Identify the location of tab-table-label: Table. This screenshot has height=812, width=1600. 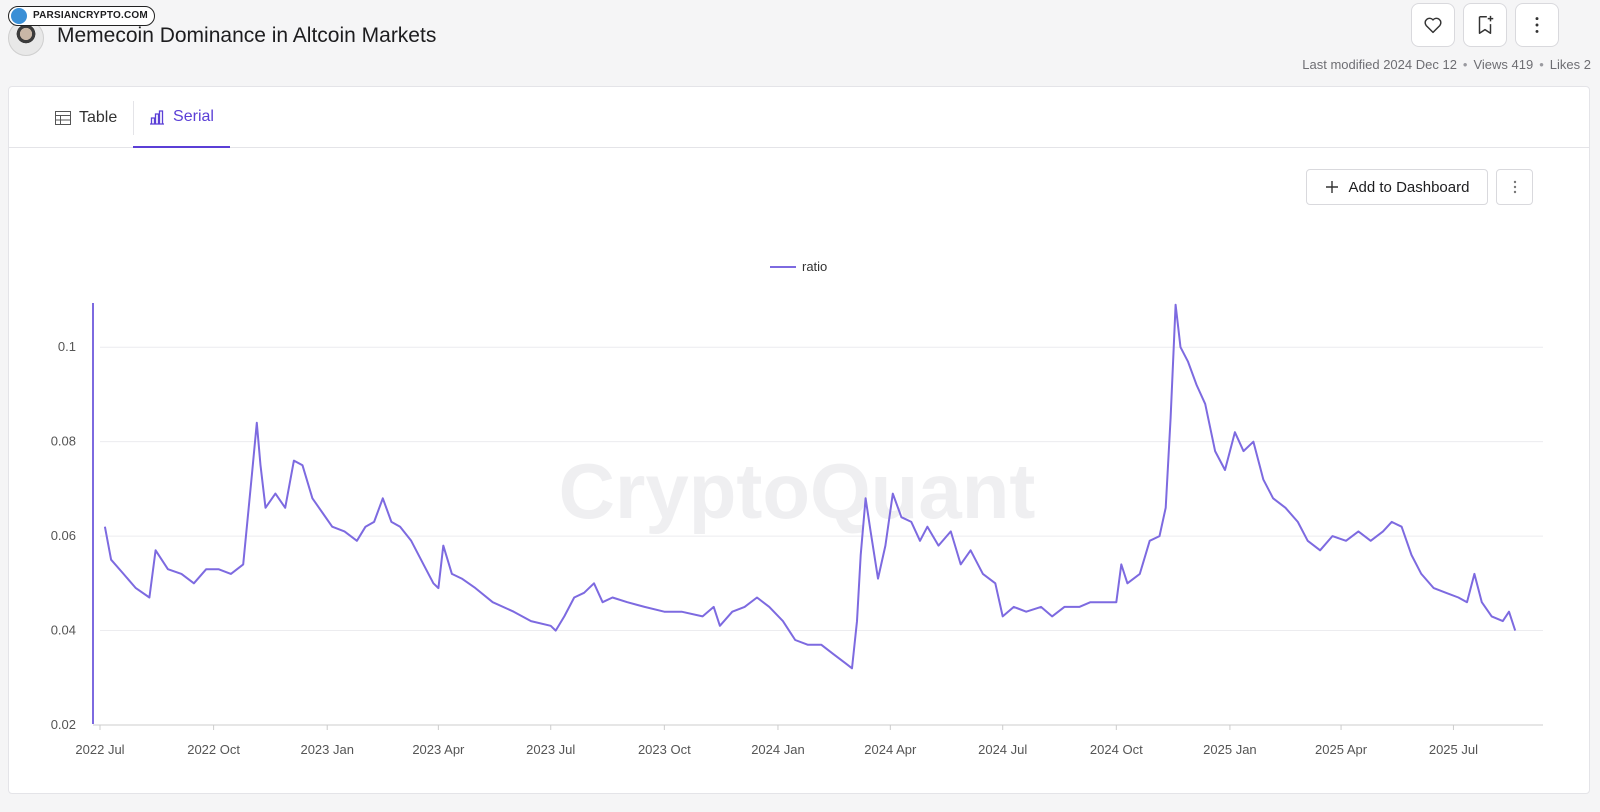
(98, 117).